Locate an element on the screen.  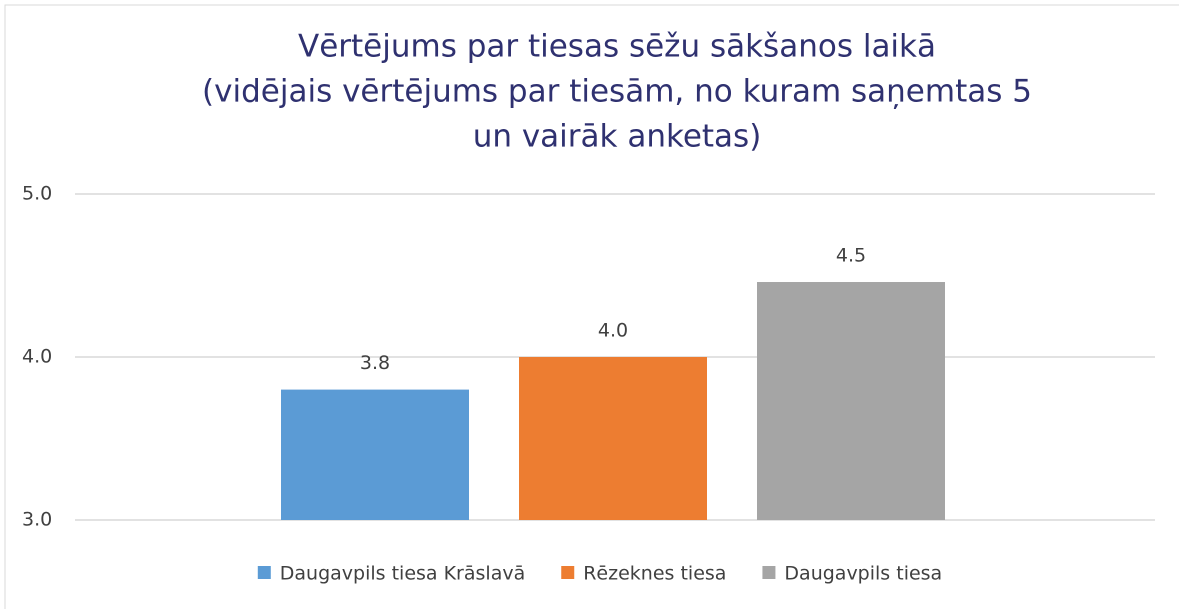
data-label: 4.0 is located at coordinates (613, 331).